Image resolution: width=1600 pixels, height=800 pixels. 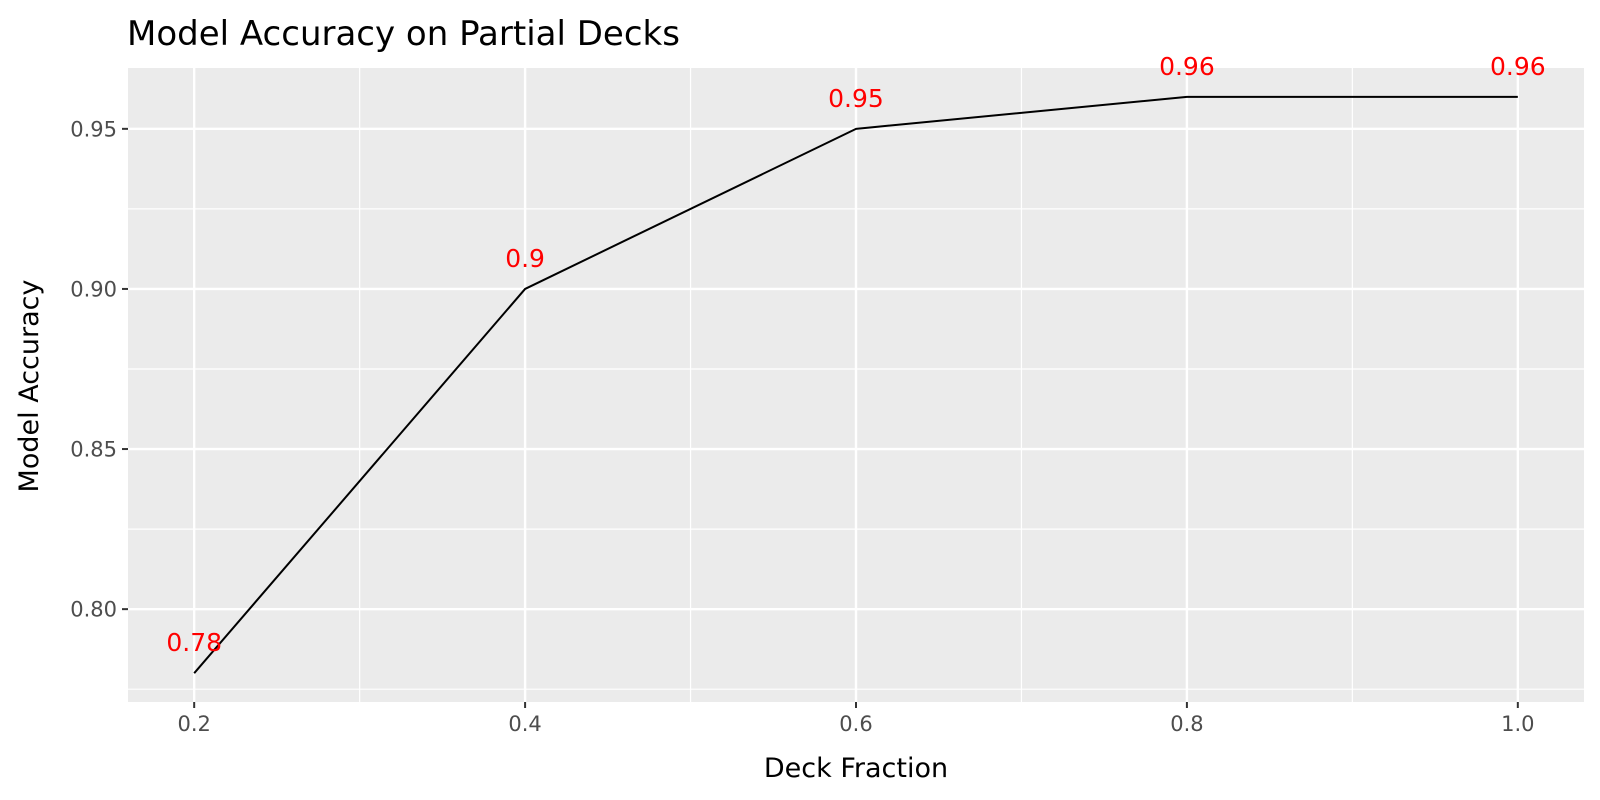 What do you see at coordinates (856, 98) in the screenshot?
I see `data-label: 0.95` at bounding box center [856, 98].